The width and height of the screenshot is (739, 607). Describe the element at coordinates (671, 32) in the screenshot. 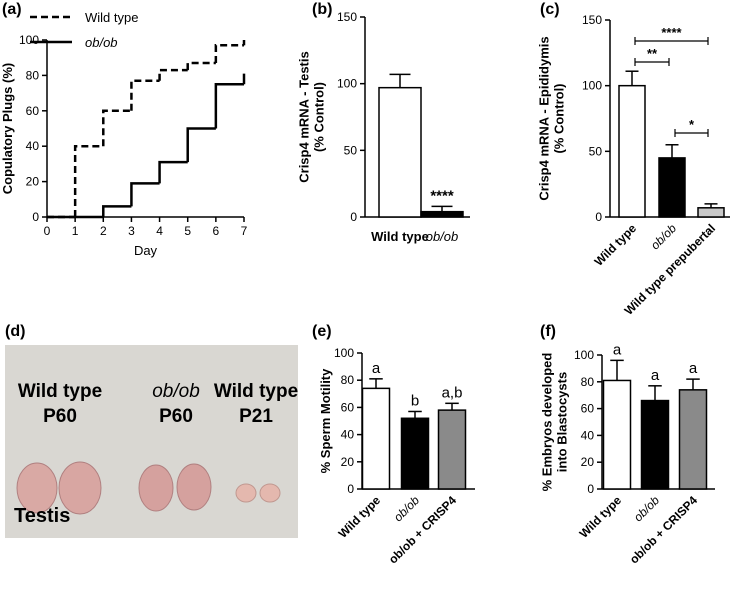

I see `significance-label: ****` at that location.